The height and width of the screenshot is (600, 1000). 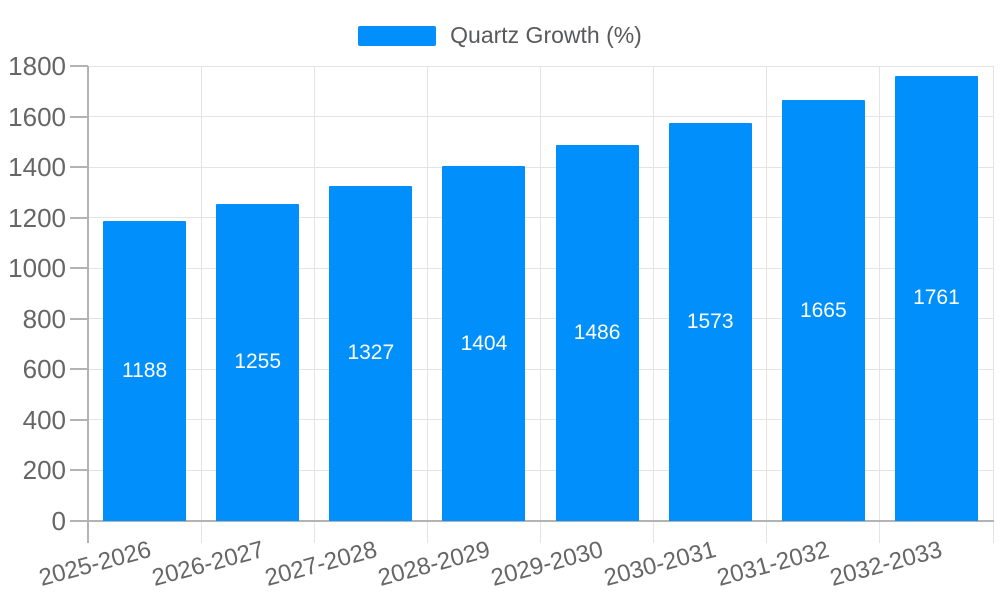 I want to click on bar-value-label: 1573, so click(x=710, y=322).